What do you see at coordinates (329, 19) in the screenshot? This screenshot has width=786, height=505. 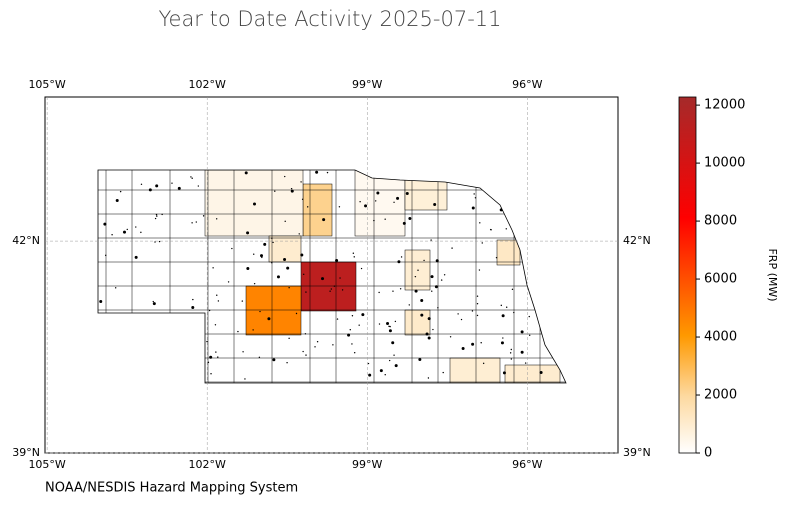 I see `title: Year to Date Activity 2025-07-11` at bounding box center [329, 19].